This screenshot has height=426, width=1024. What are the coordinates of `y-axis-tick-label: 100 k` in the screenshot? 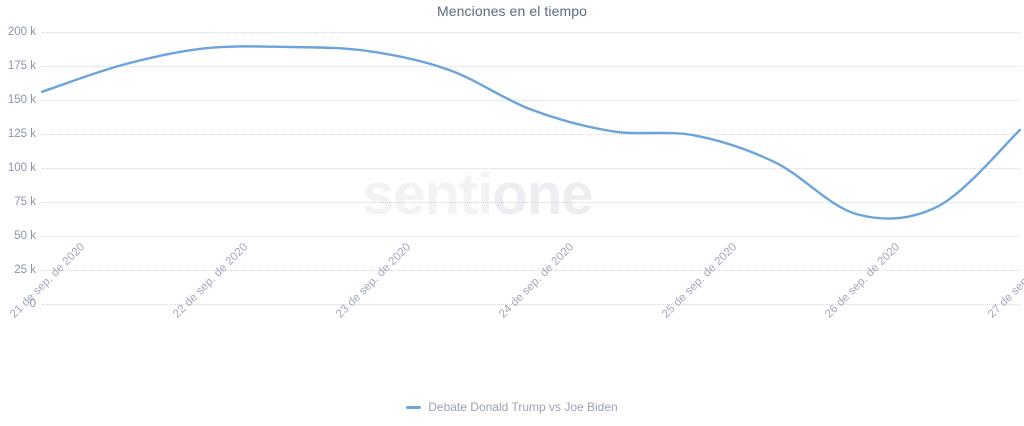 It's located at (21, 168).